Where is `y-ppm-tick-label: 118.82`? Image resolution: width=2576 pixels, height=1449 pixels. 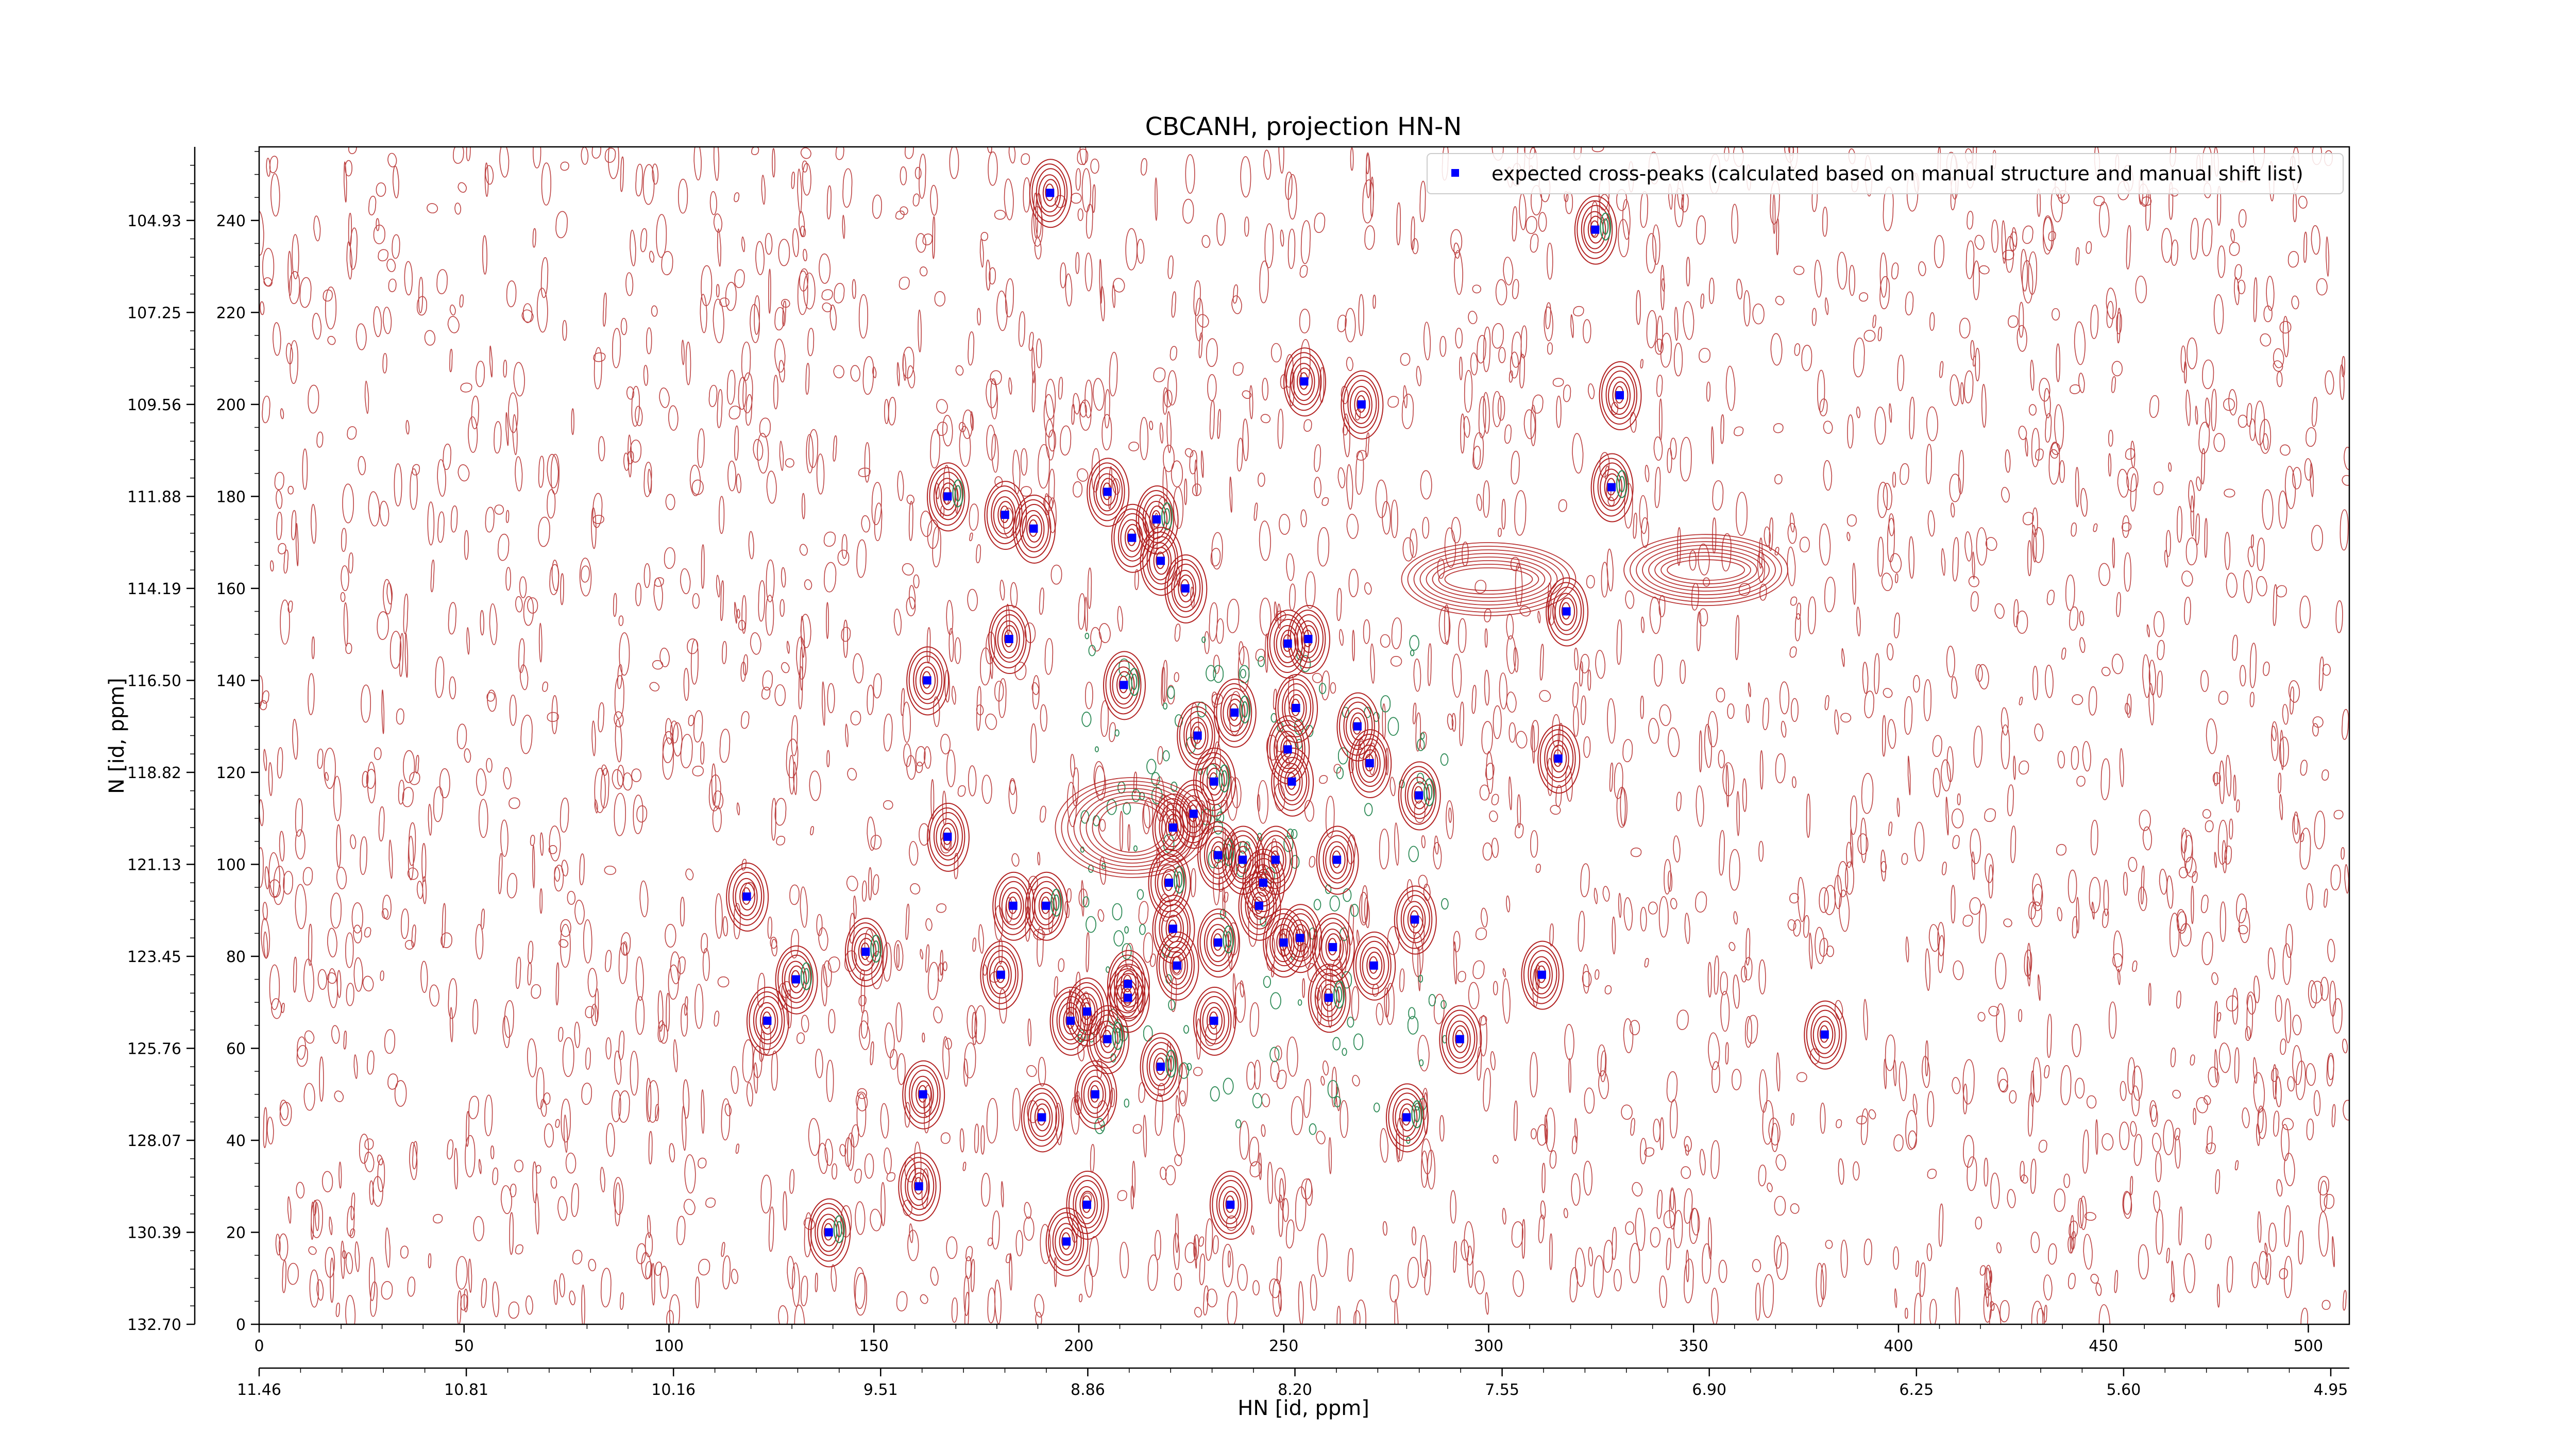
y-ppm-tick-label: 118.82 is located at coordinates (154, 773).